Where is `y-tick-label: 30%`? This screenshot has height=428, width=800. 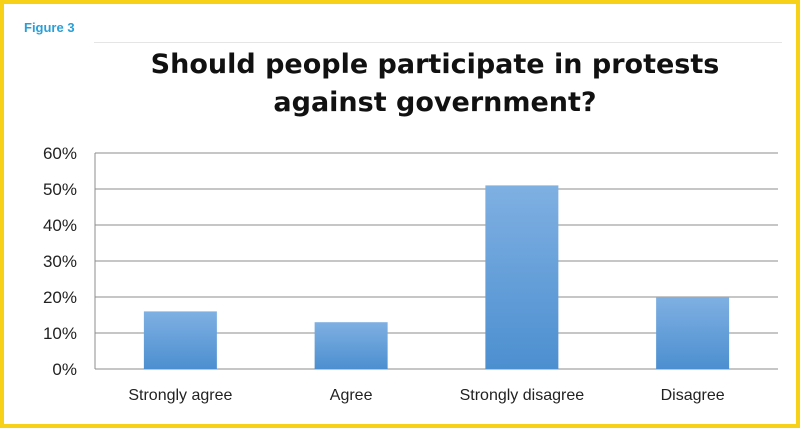 y-tick-label: 30% is located at coordinates (60, 261).